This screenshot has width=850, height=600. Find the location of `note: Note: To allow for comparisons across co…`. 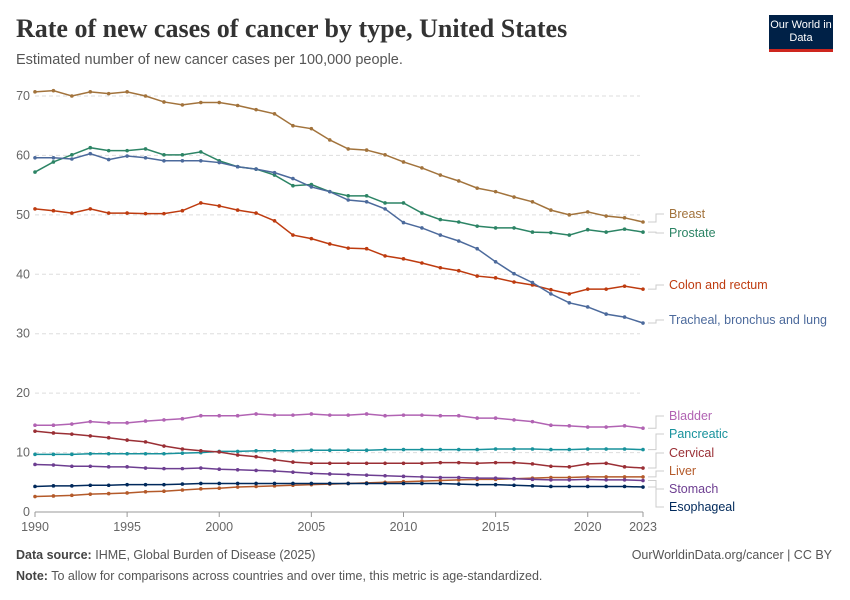

note: Note: To allow for comparisons across co… is located at coordinates (279, 576).